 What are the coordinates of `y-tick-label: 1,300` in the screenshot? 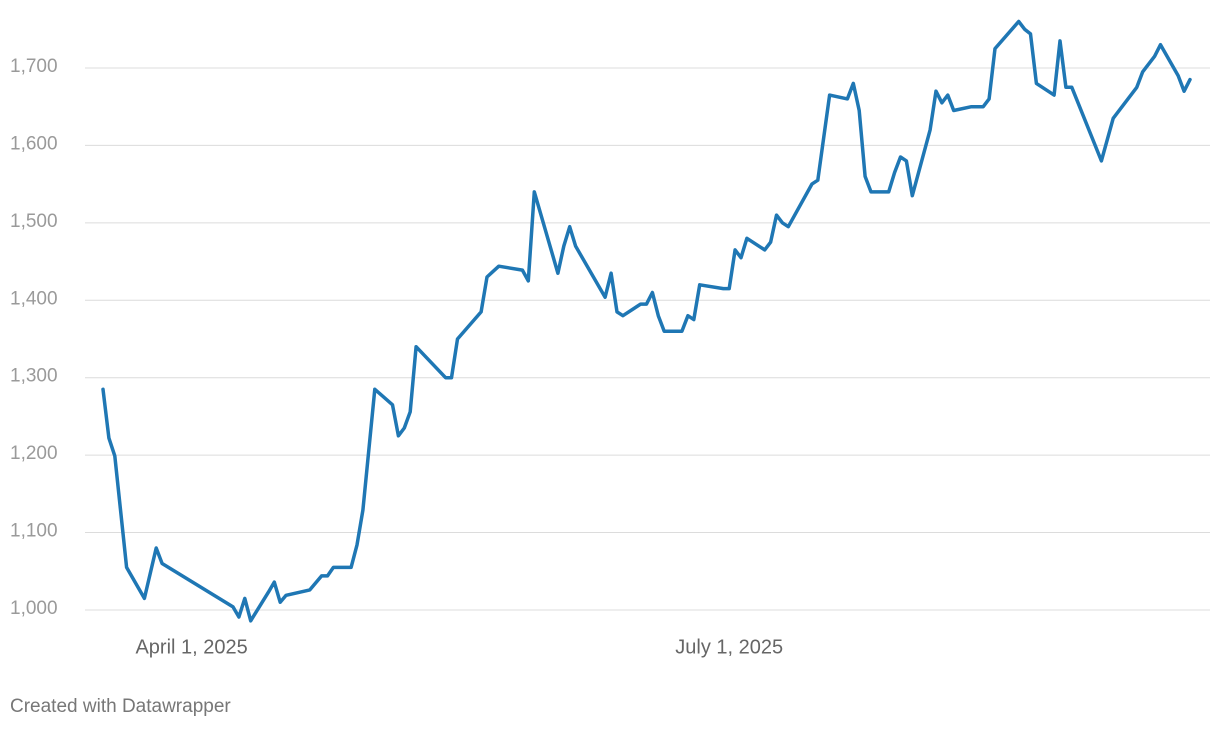 It's located at (34, 376).